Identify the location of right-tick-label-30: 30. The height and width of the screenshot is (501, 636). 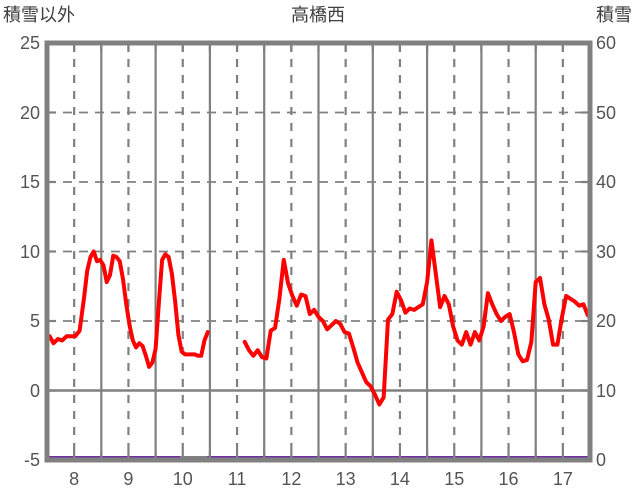
(606, 251).